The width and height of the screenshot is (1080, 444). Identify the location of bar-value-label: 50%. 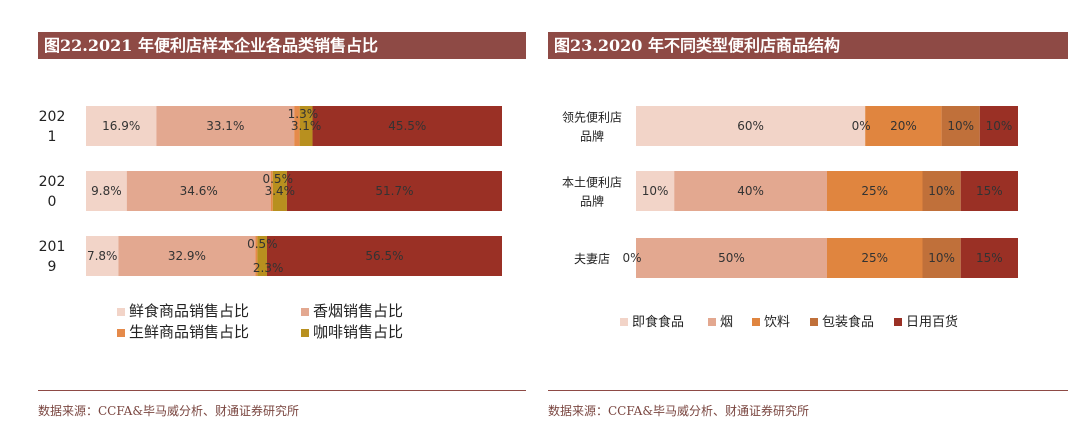
(731, 258).